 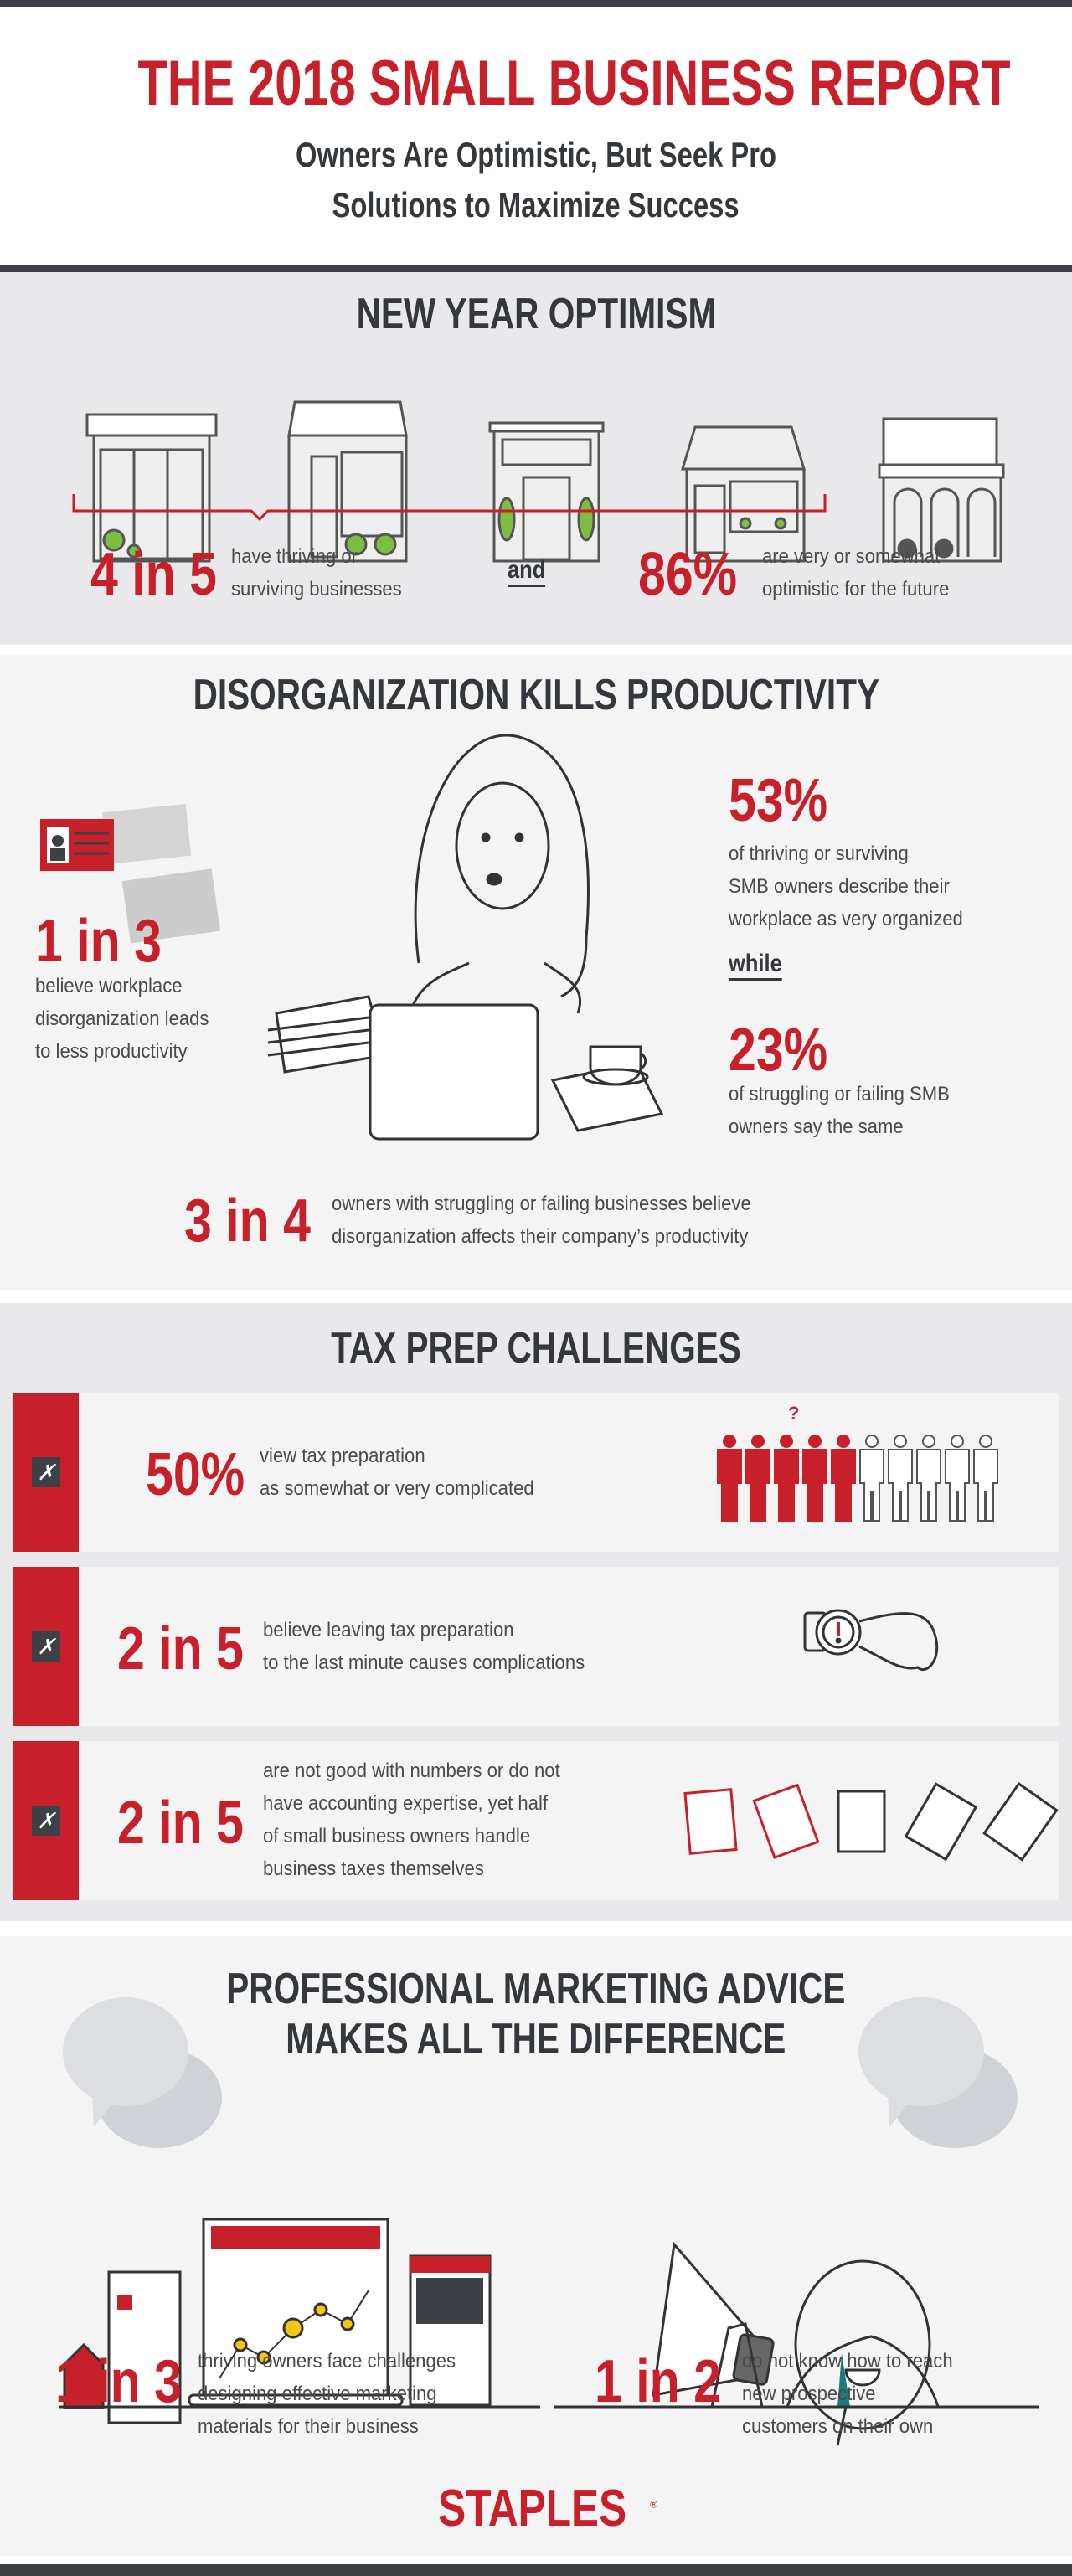 I want to click on stat-description: have thriving or surviving businesses, so click(x=316, y=572).